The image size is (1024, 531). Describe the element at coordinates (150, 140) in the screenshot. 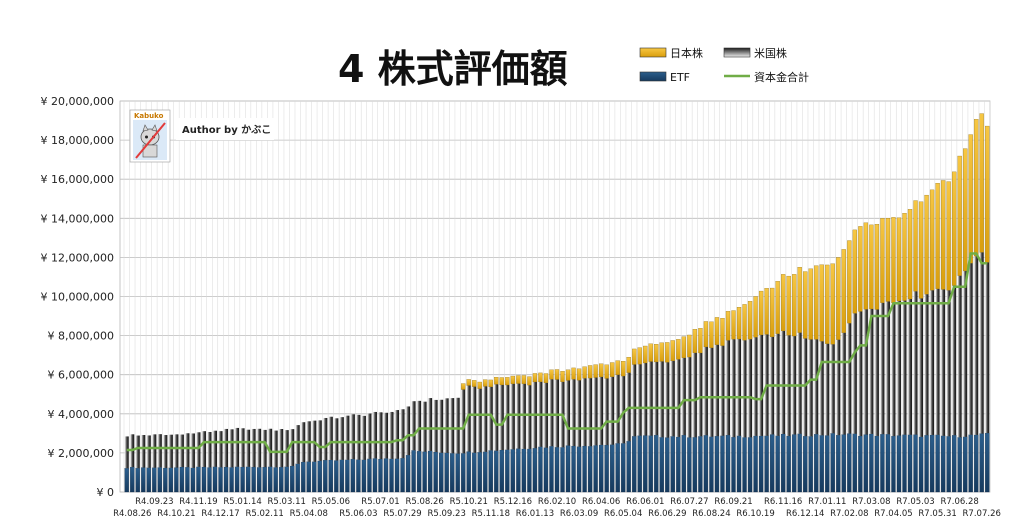

I see `rising-arrow-icon` at that location.